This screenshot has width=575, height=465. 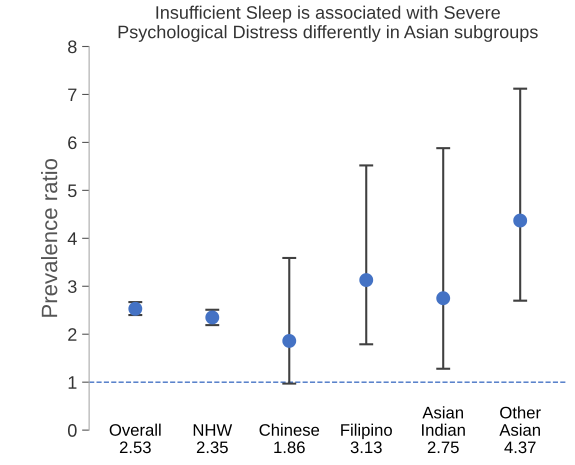 What do you see at coordinates (290, 439) in the screenshot?
I see `x-tick-label: Chinese 1.86` at bounding box center [290, 439].